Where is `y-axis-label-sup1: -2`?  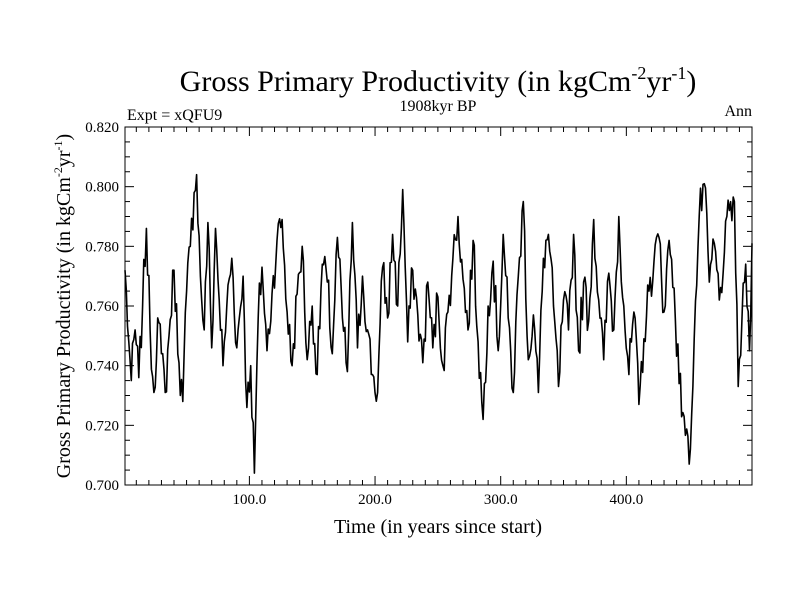 y-axis-label-sup1: -2 is located at coordinates (58, 172).